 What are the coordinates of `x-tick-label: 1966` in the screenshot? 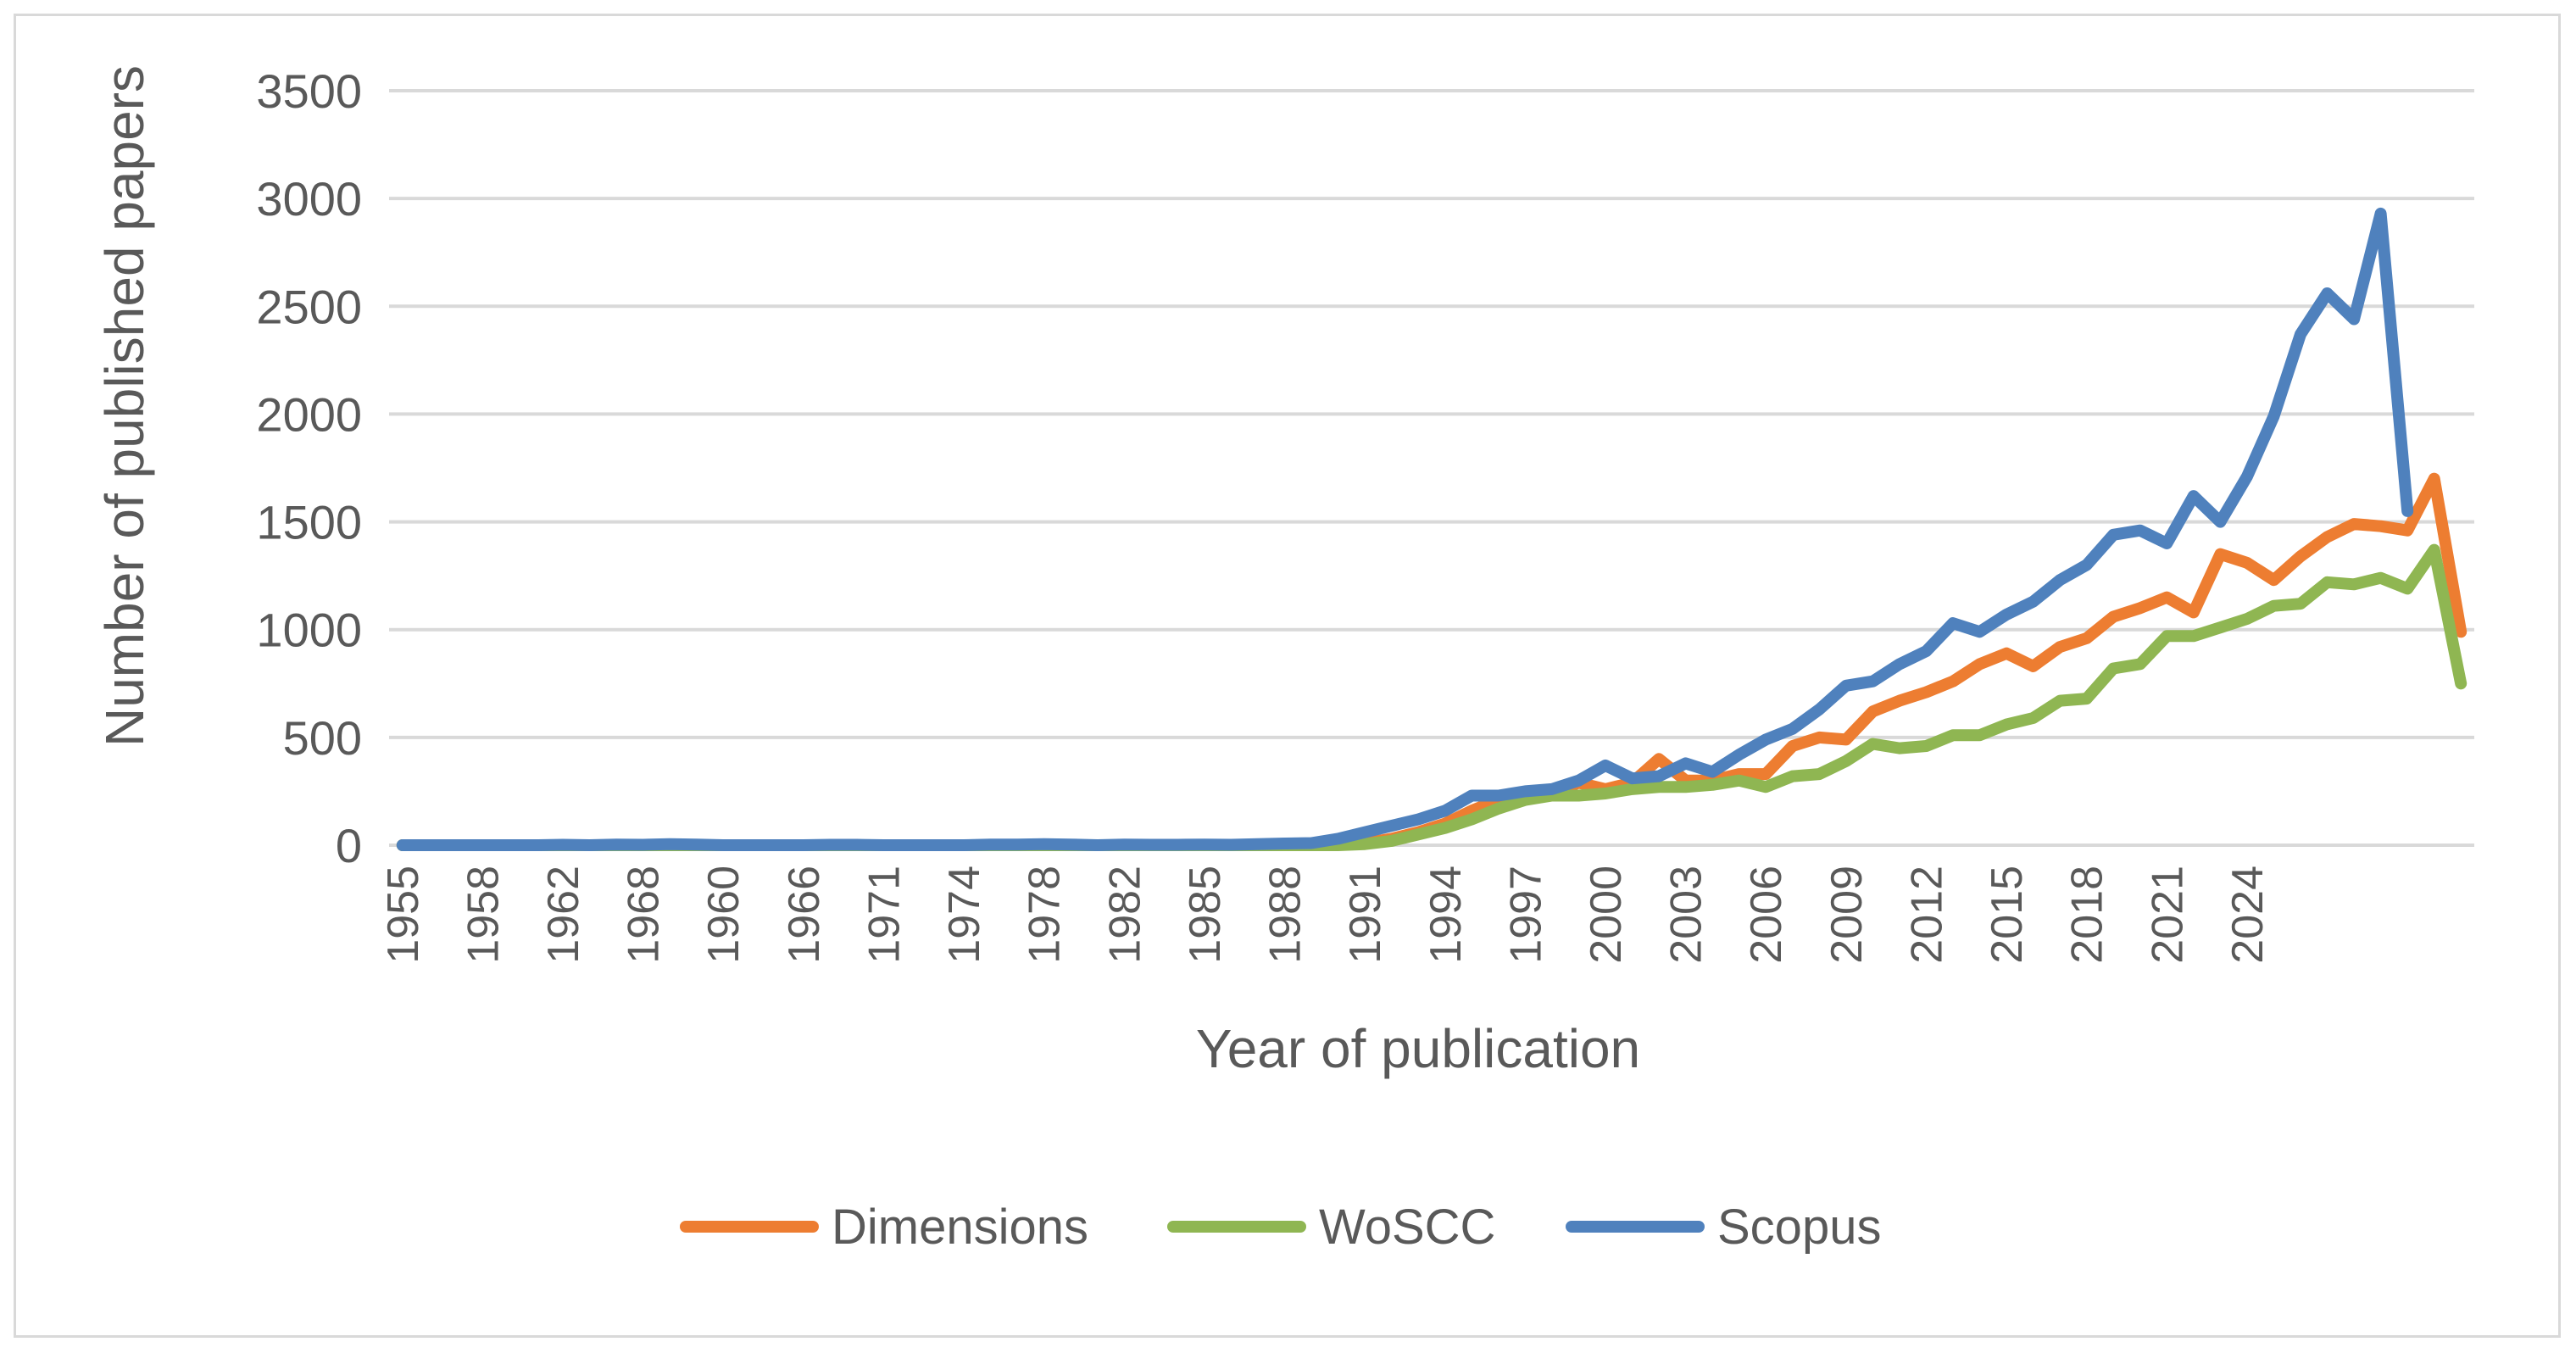 It's located at (804, 915).